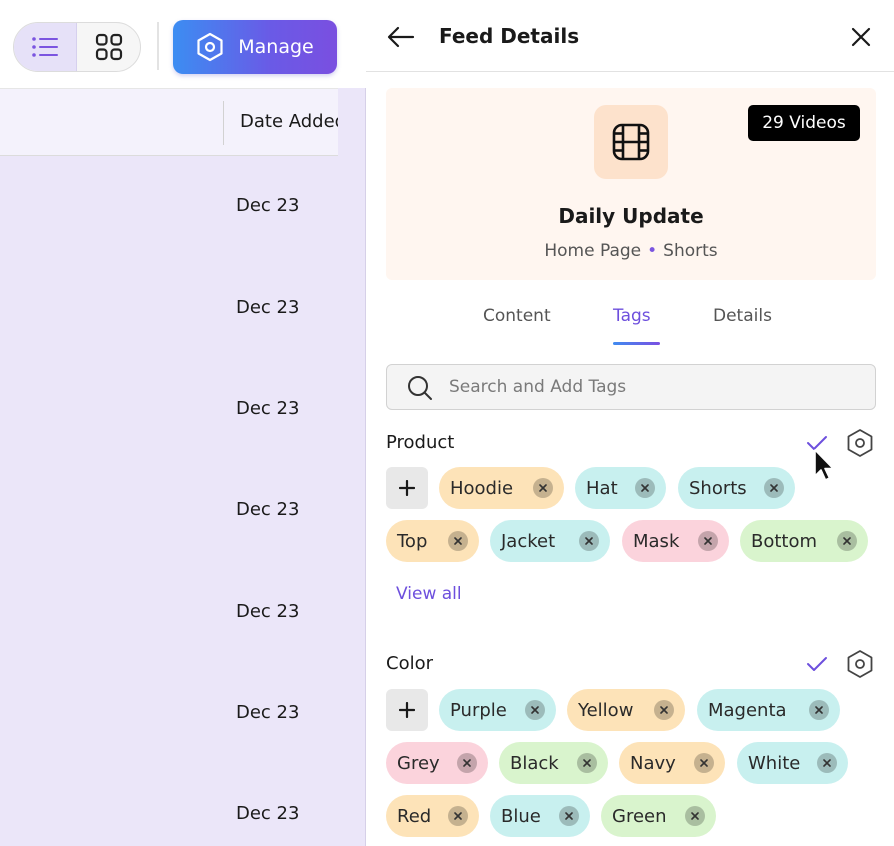 Image resolution: width=894 pixels, height=846 pixels. I want to click on tag-chip: Navy, so click(672, 763).